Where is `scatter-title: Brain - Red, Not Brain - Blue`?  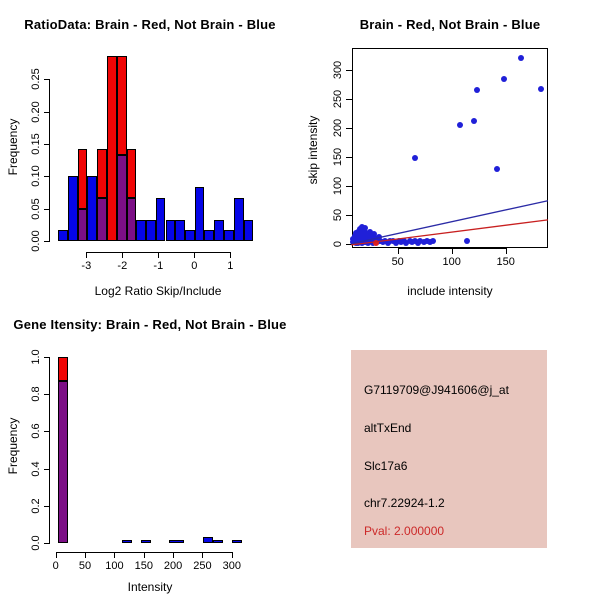
scatter-title: Brain - Red, Not Brain - Blue is located at coordinates (450, 24).